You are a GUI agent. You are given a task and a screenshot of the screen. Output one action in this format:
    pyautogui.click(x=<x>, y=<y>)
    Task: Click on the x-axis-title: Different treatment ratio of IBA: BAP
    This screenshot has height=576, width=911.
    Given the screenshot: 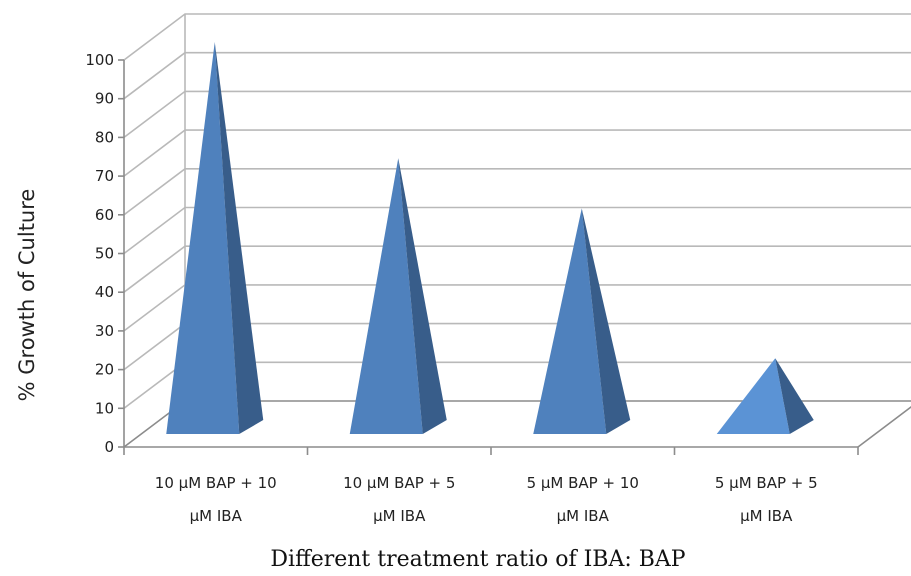 What is the action you would take?
    pyautogui.click(x=477, y=559)
    